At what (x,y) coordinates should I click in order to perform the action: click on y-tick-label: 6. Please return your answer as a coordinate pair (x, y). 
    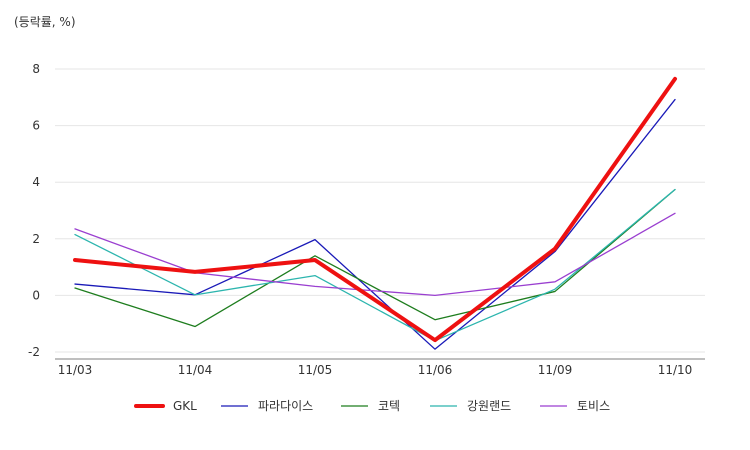
    Looking at the image, I should click on (36, 126).